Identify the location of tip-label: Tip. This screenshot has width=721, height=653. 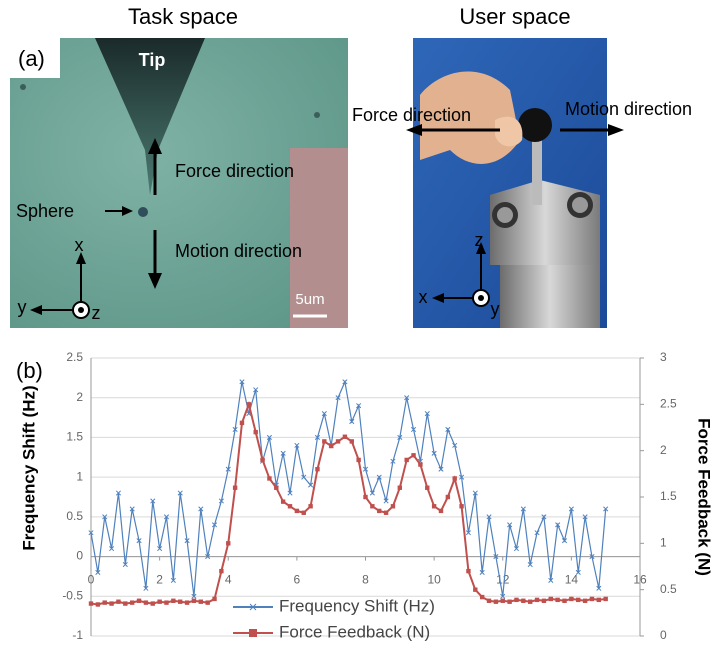
(152, 60).